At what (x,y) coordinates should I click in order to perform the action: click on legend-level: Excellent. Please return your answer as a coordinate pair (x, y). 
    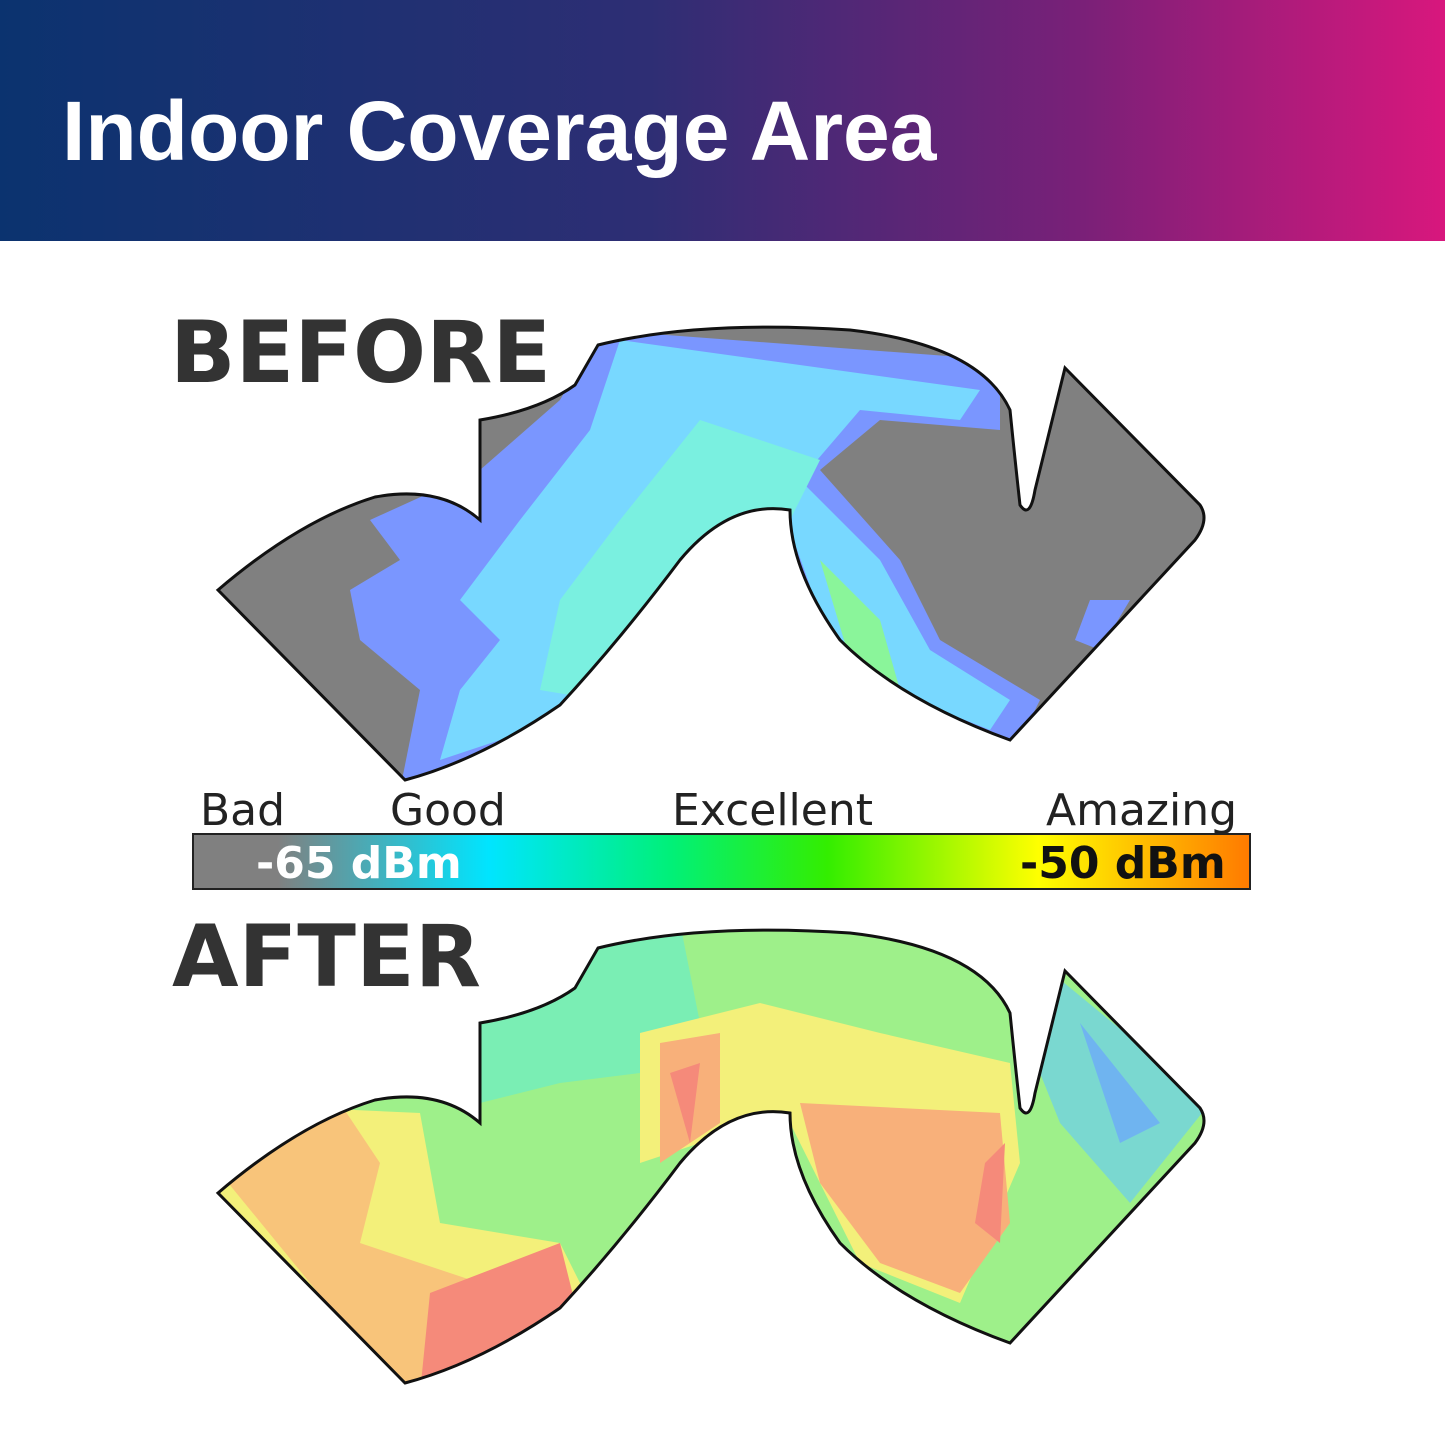
    Looking at the image, I should click on (772, 810).